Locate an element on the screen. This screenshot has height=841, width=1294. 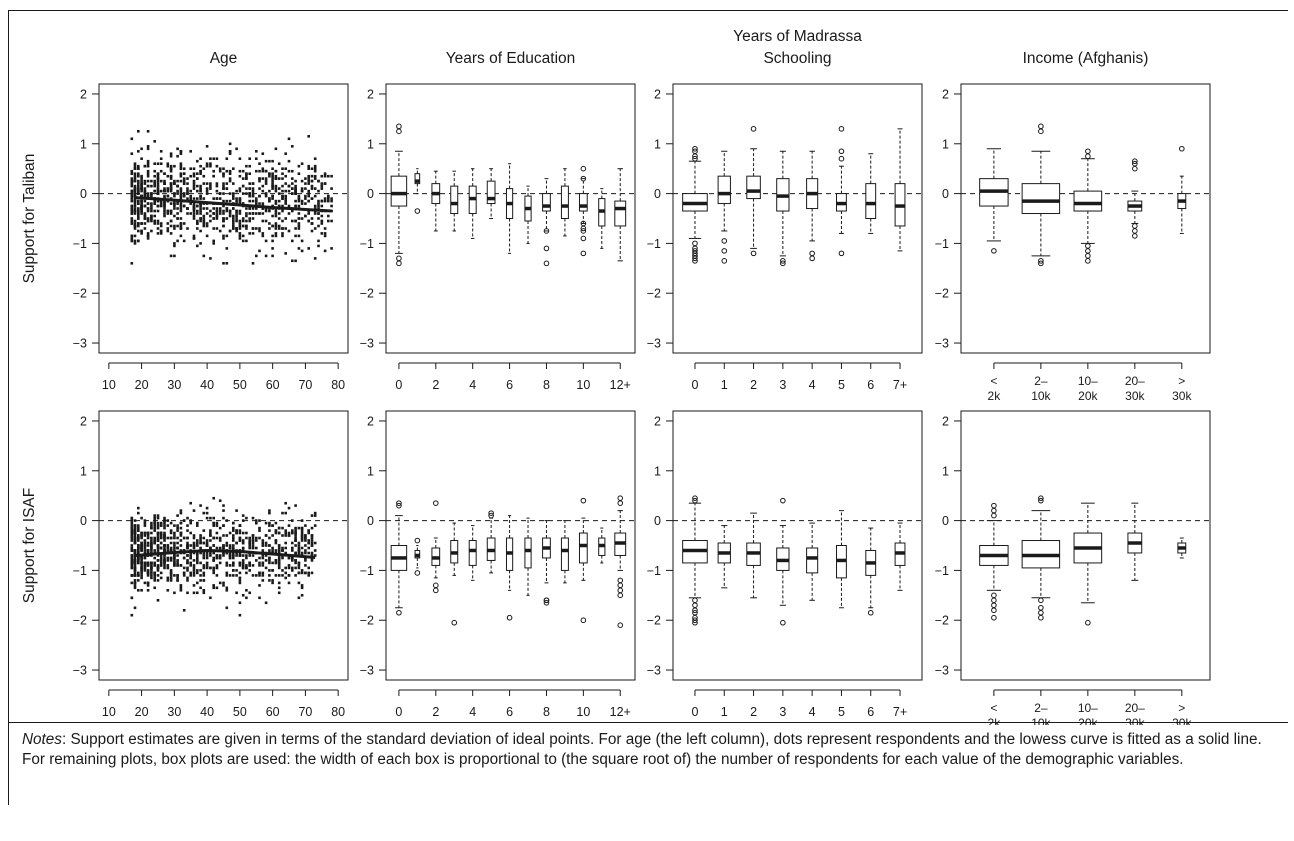
x-tick-label: 80 is located at coordinates (338, 385).